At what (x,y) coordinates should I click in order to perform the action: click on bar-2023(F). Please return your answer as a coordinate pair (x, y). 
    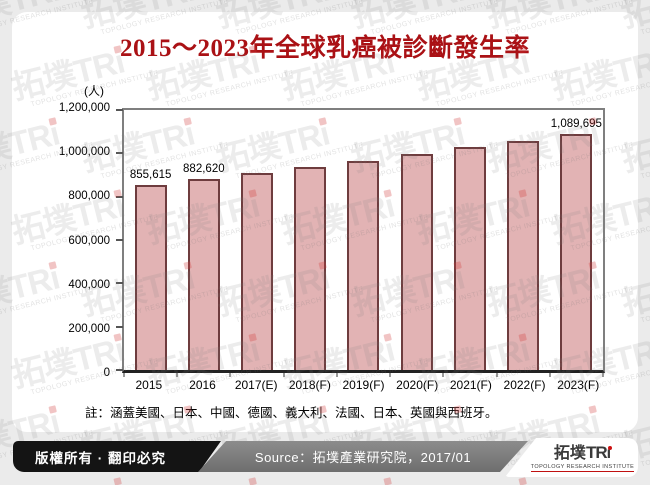
    Looking at the image, I should click on (576, 251).